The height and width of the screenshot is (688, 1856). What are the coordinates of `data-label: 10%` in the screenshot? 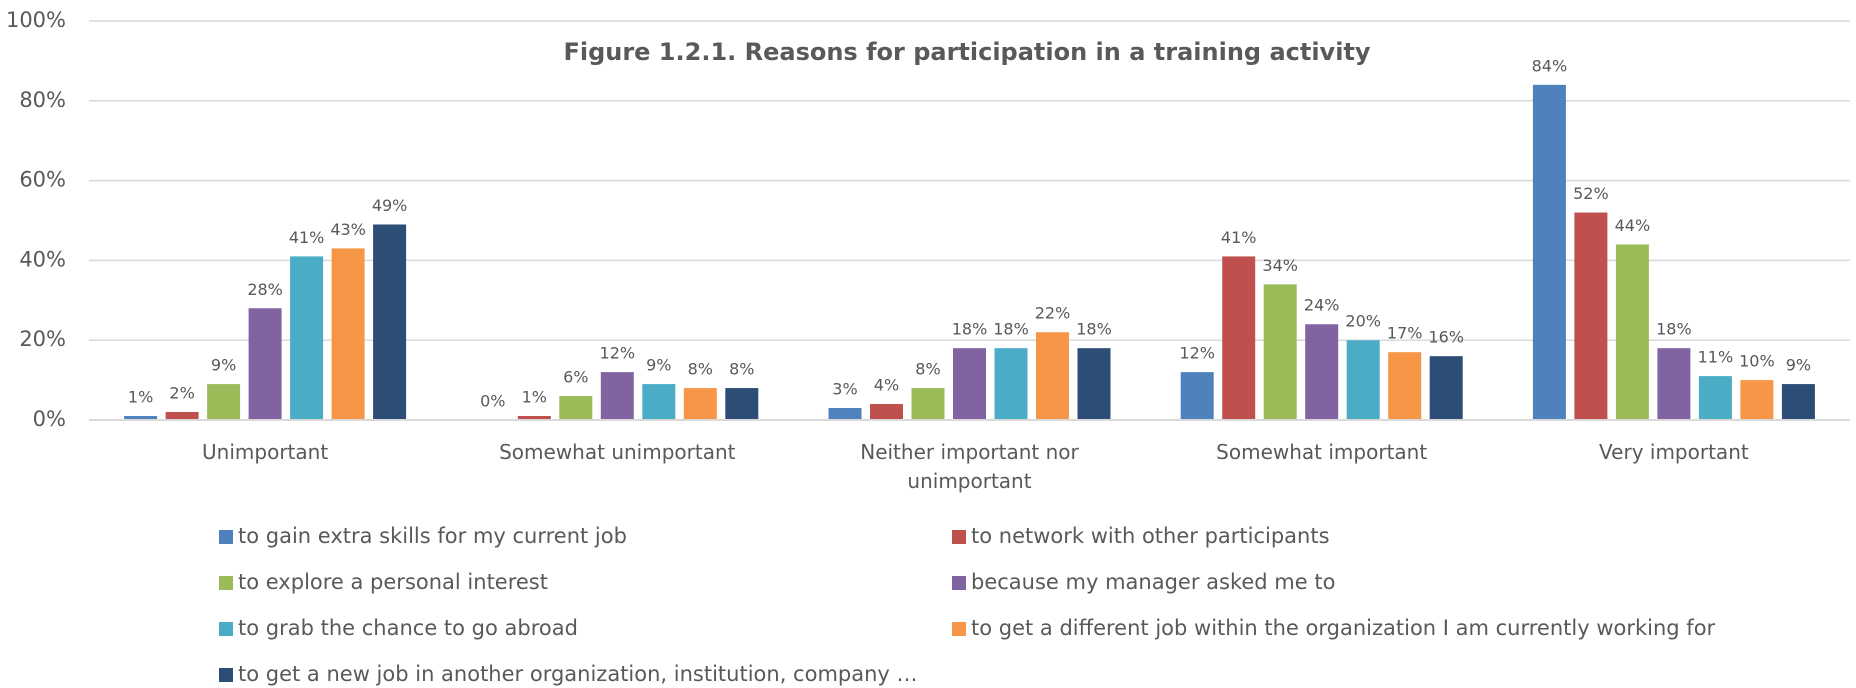 It's located at (1757, 361).